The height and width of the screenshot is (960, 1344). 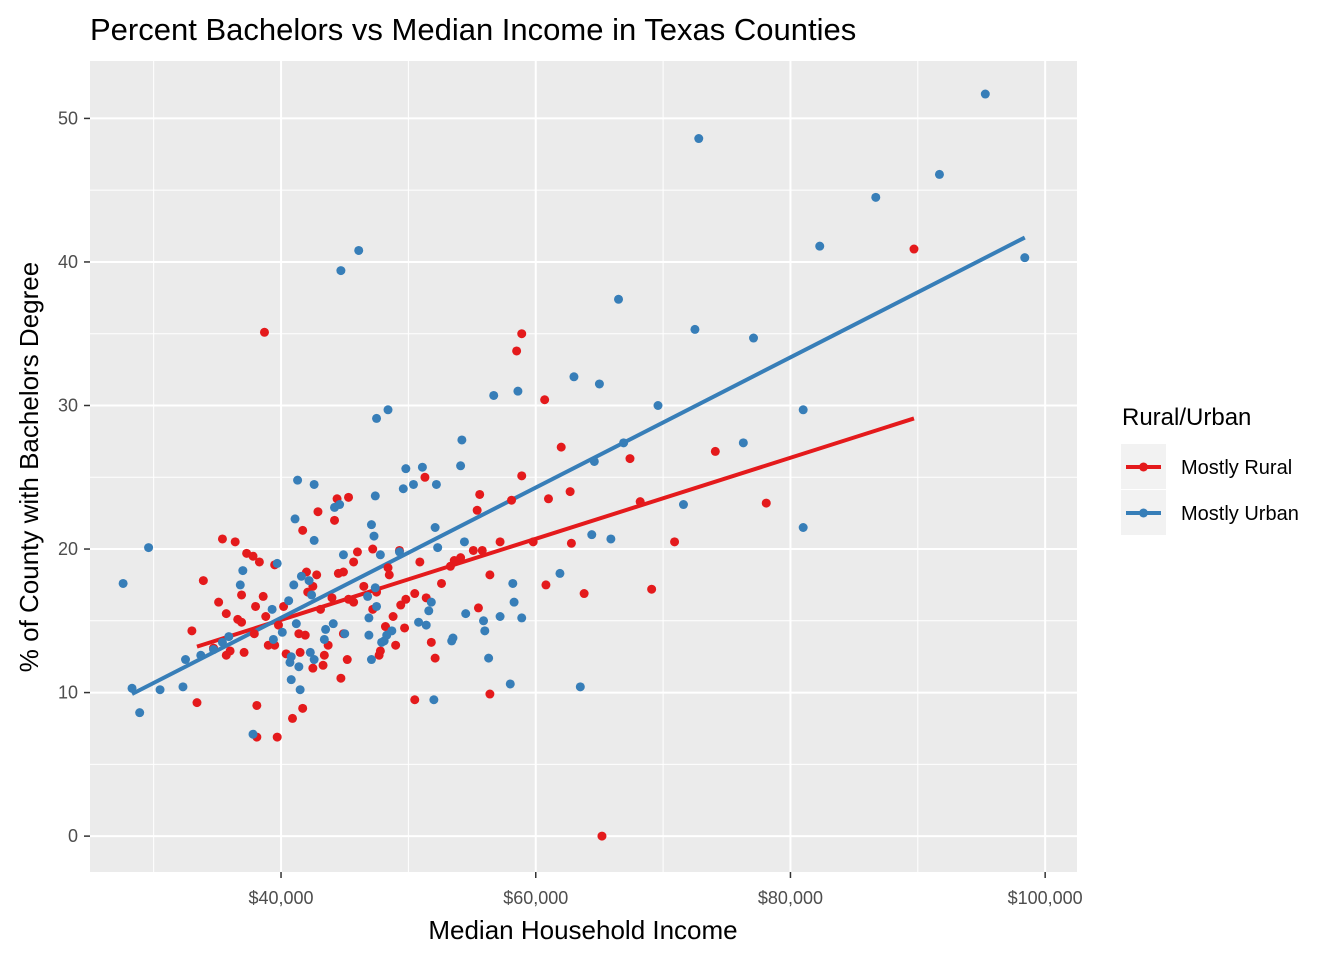 I want to click on y-tick-label: 0, so click(x=73, y=836).